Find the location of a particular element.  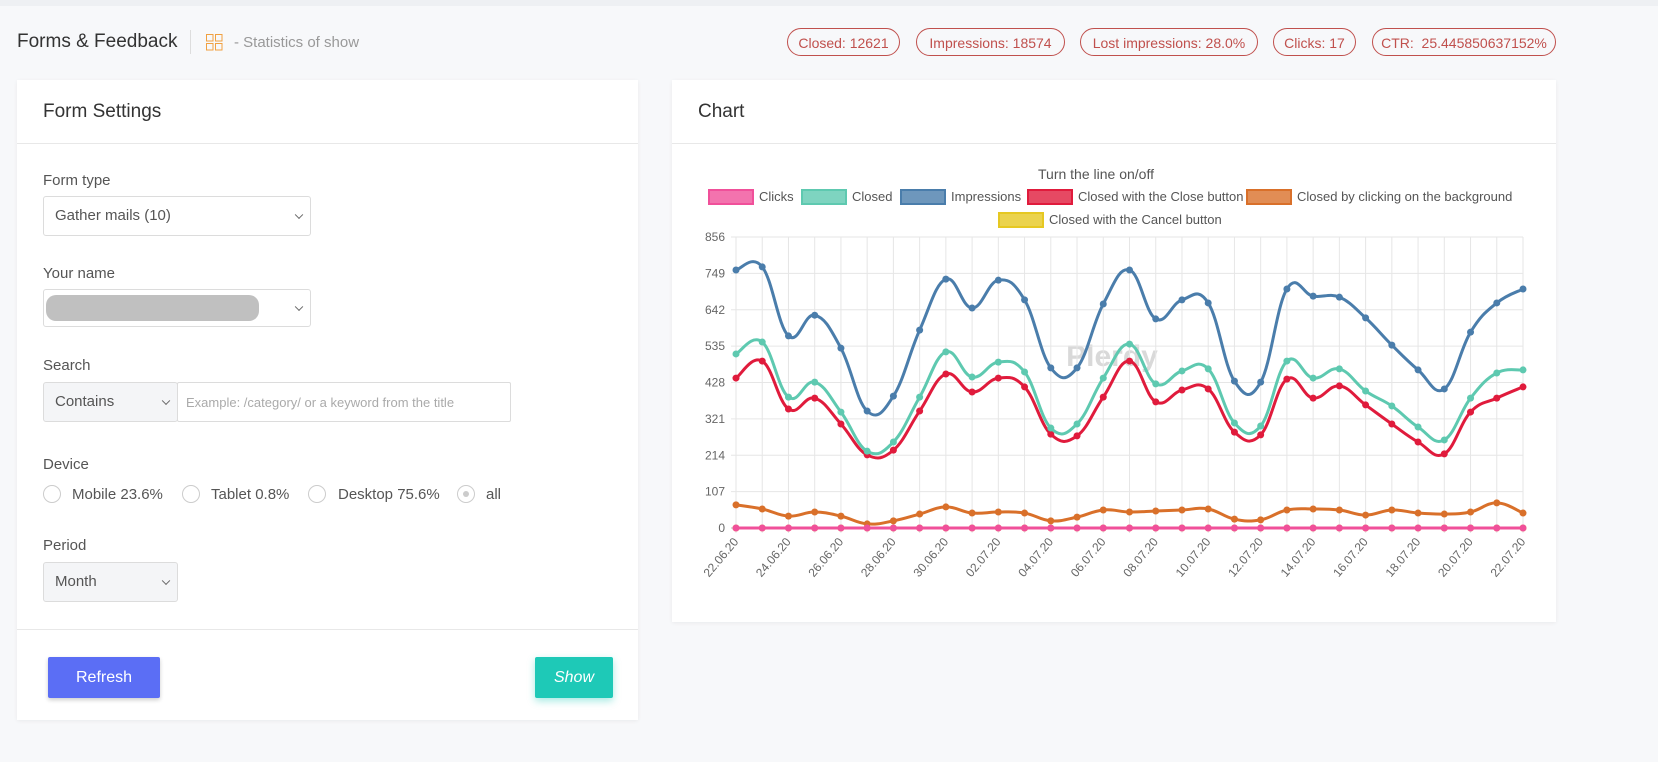

field-label: Search is located at coordinates (67, 365).